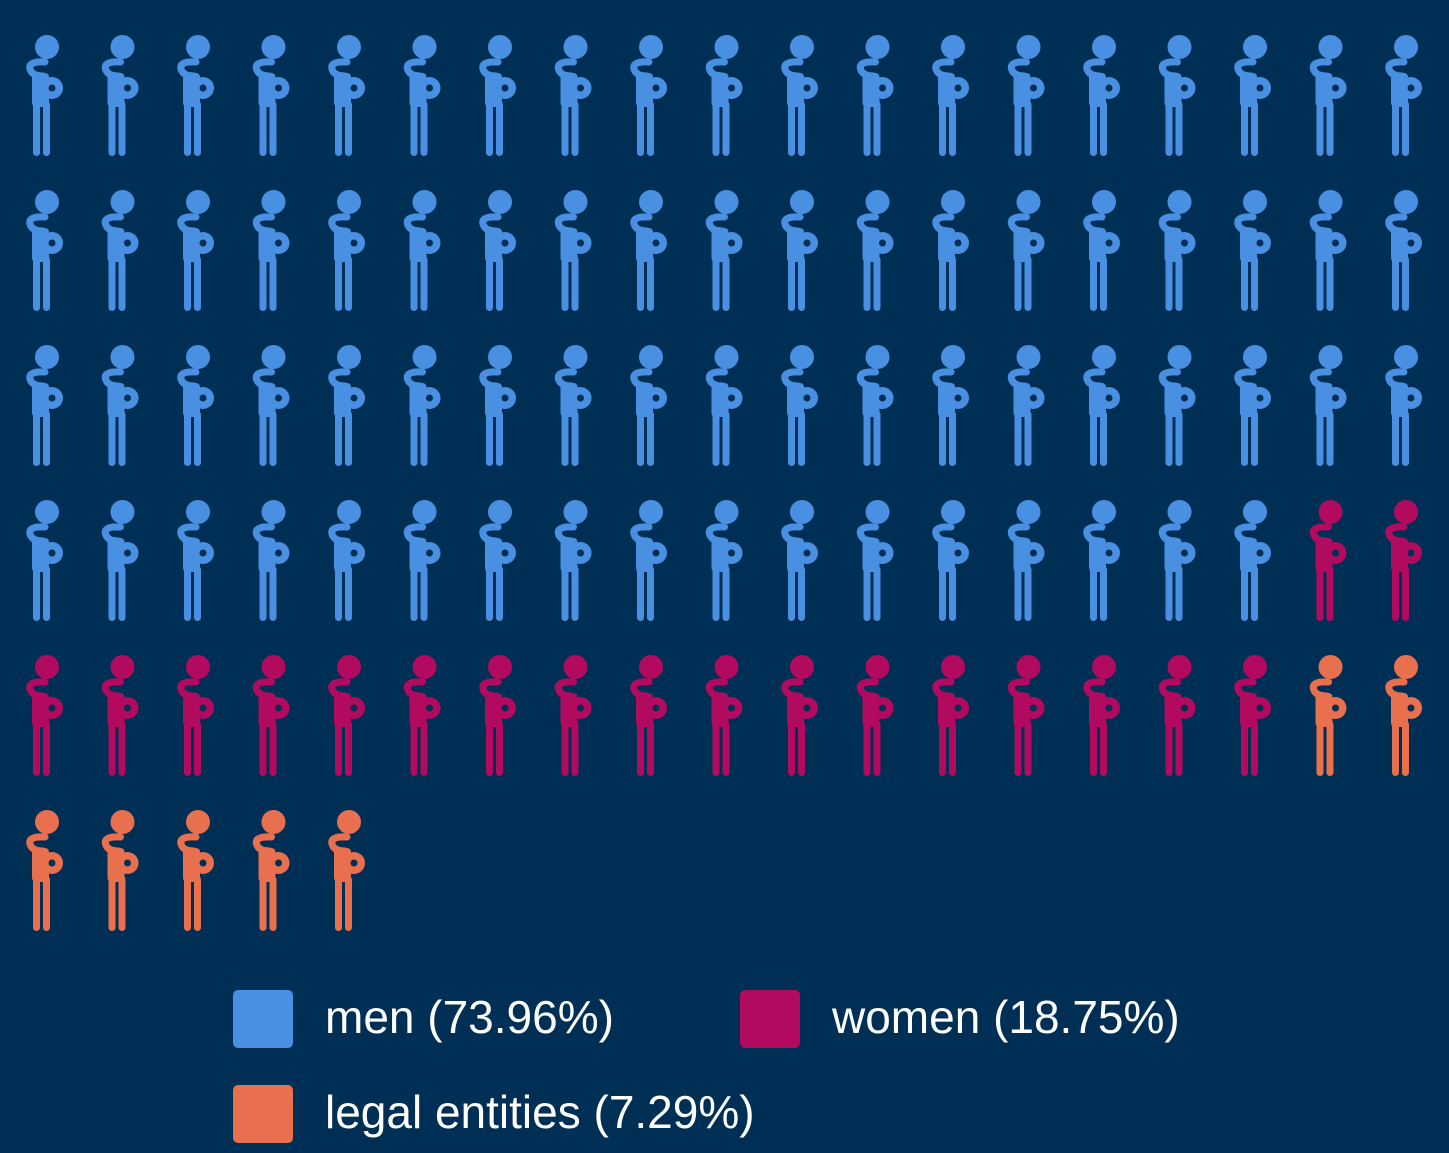 Image resolution: width=1449 pixels, height=1153 pixels. Describe the element at coordinates (469, 1017) in the screenshot. I see `legend-label: men (73.96%)` at that location.